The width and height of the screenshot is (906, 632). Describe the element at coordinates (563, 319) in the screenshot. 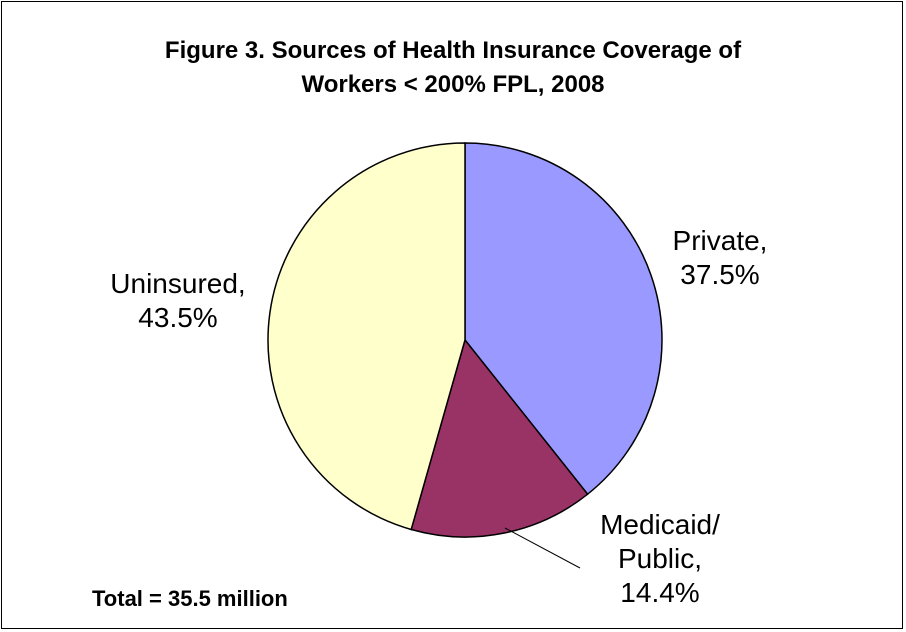

I see `pie-slice-private` at that location.